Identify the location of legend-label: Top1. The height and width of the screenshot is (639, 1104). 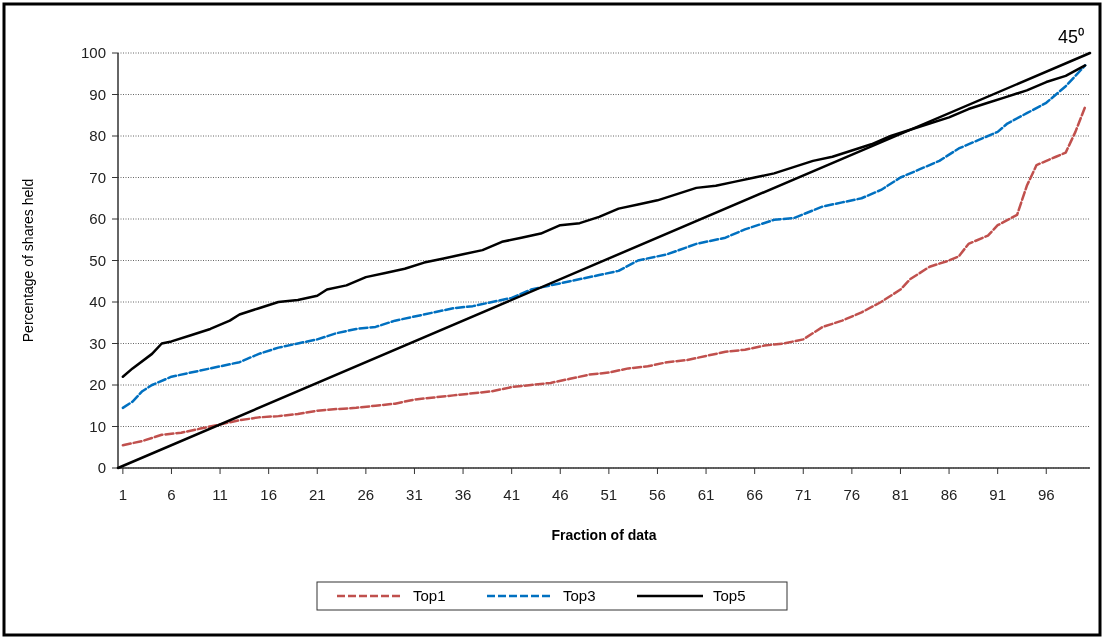
(429, 596).